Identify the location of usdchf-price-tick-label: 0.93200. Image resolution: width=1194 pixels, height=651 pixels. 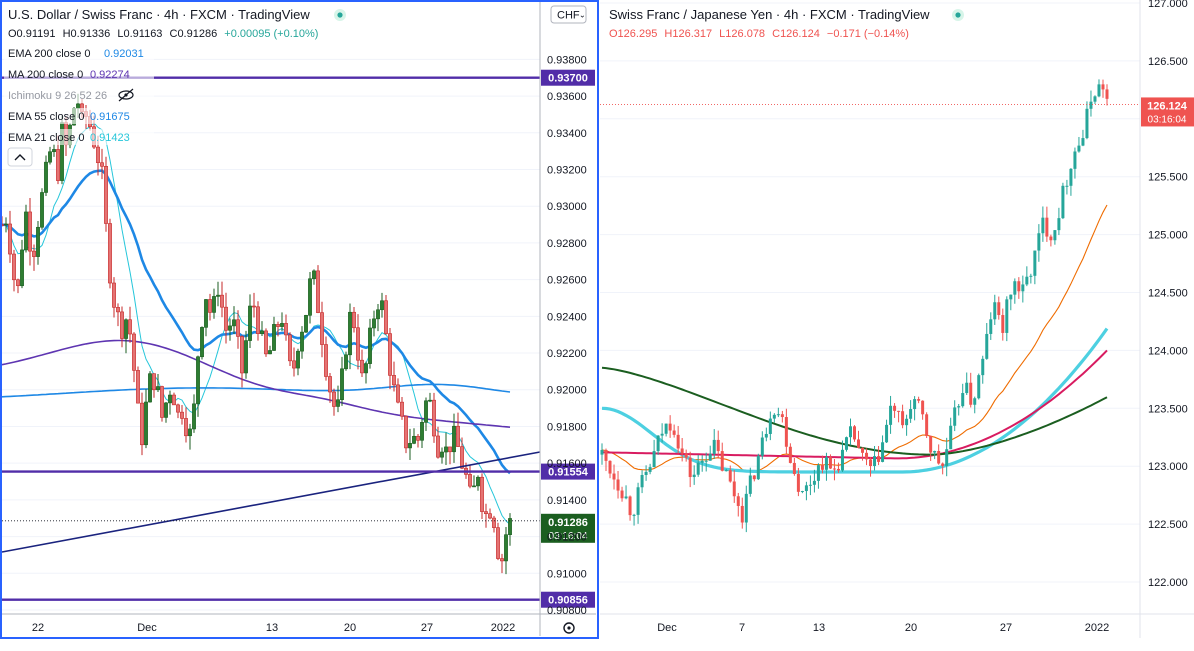
(567, 170).